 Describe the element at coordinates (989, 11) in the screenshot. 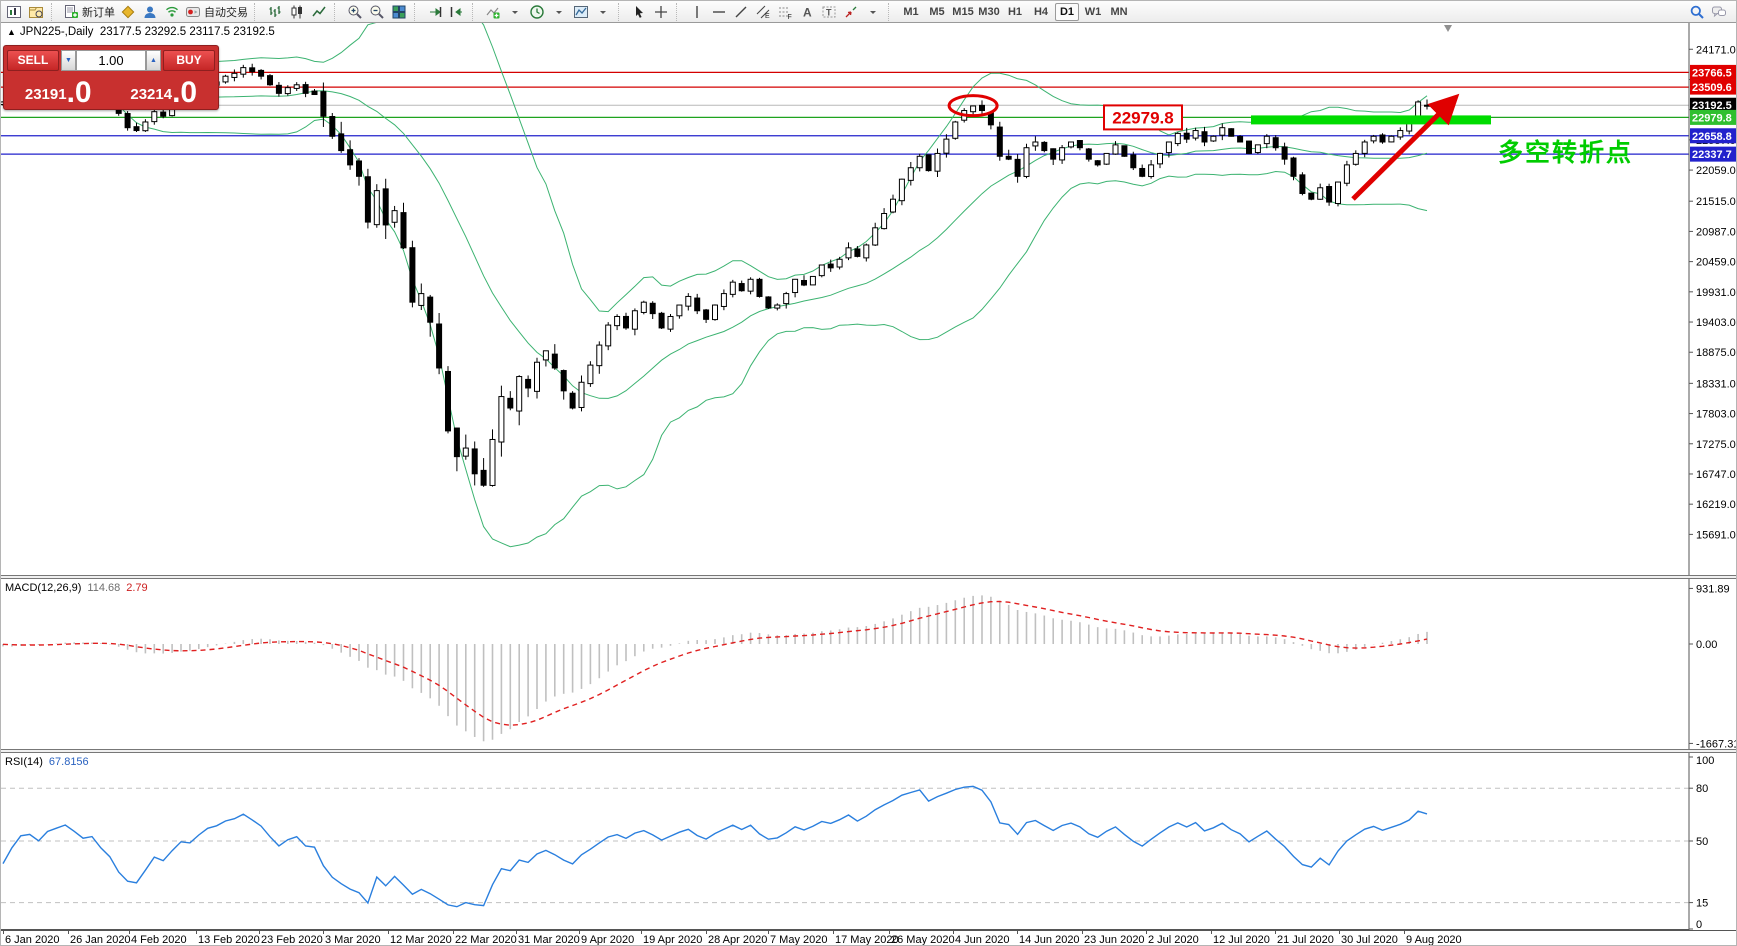

I see `timeframe-m30: M30` at that location.